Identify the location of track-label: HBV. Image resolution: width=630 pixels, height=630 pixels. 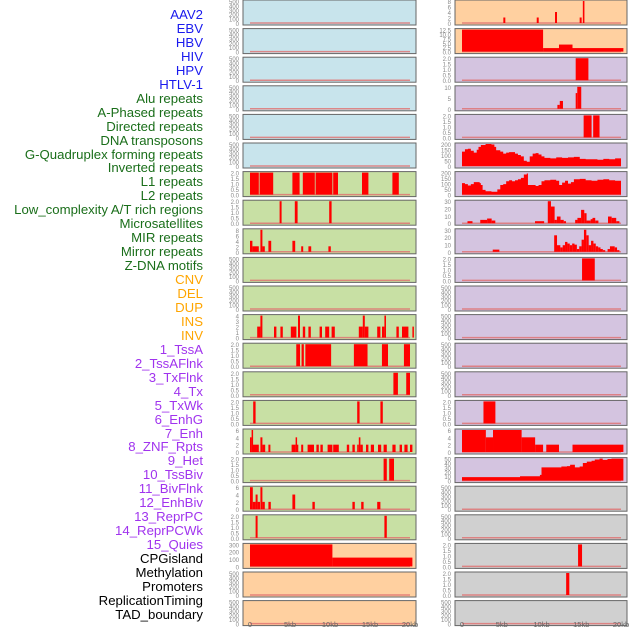
(189, 42).